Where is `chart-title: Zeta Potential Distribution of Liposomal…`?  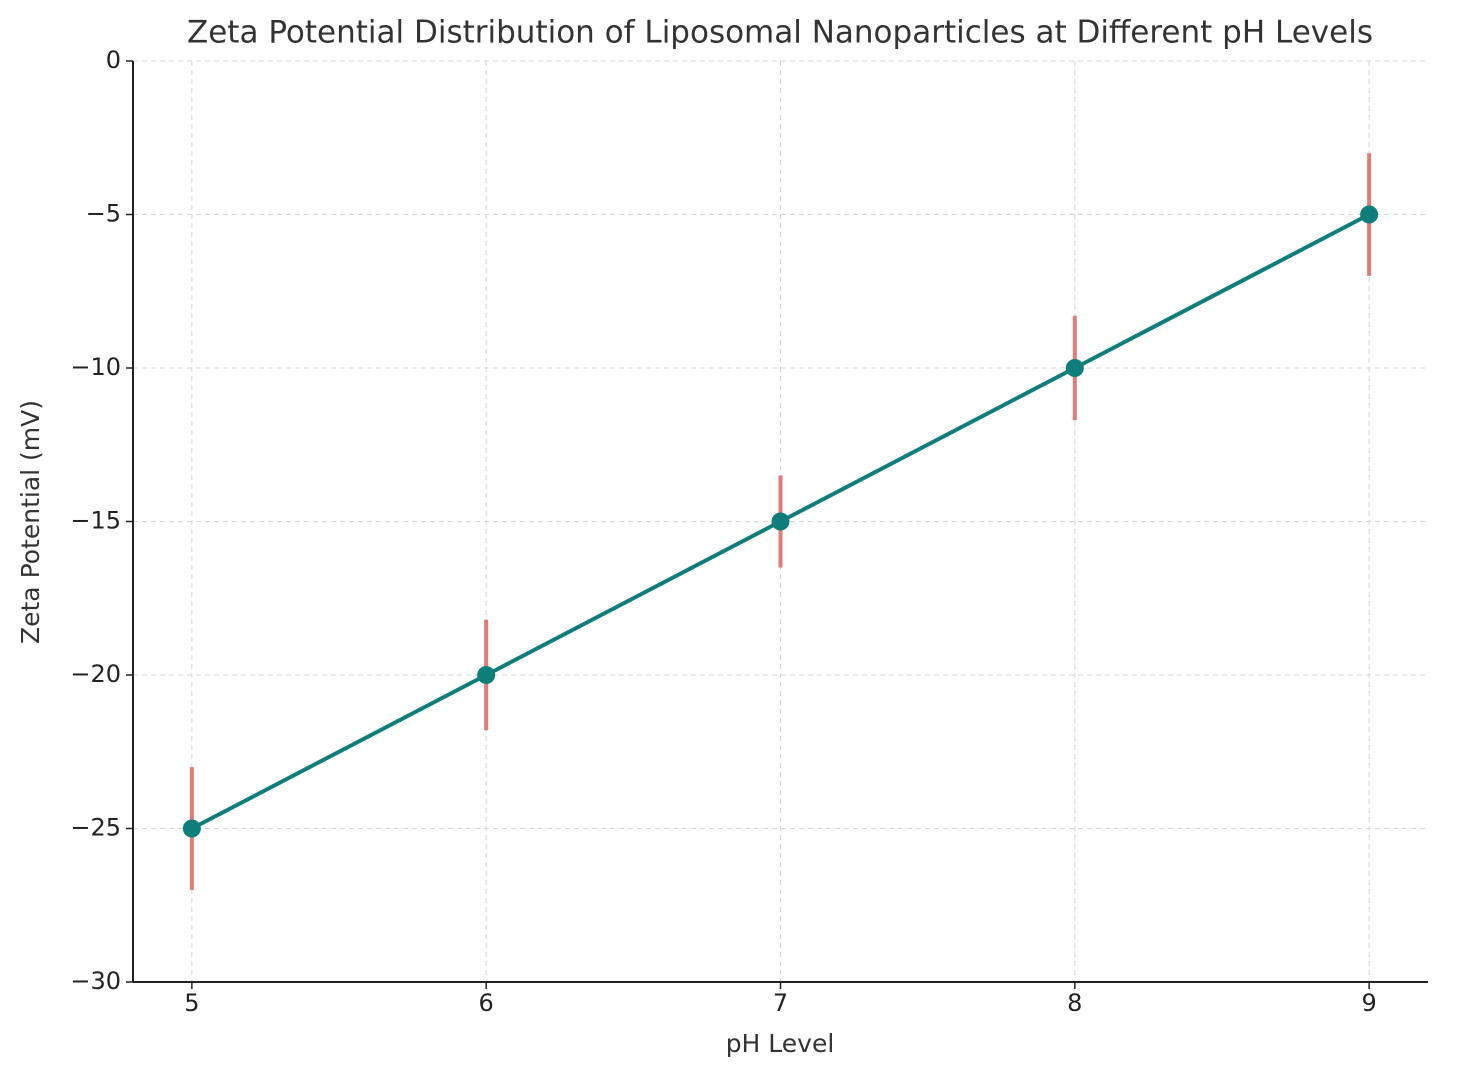 chart-title: Zeta Potential Distribution of Liposomal… is located at coordinates (780, 33).